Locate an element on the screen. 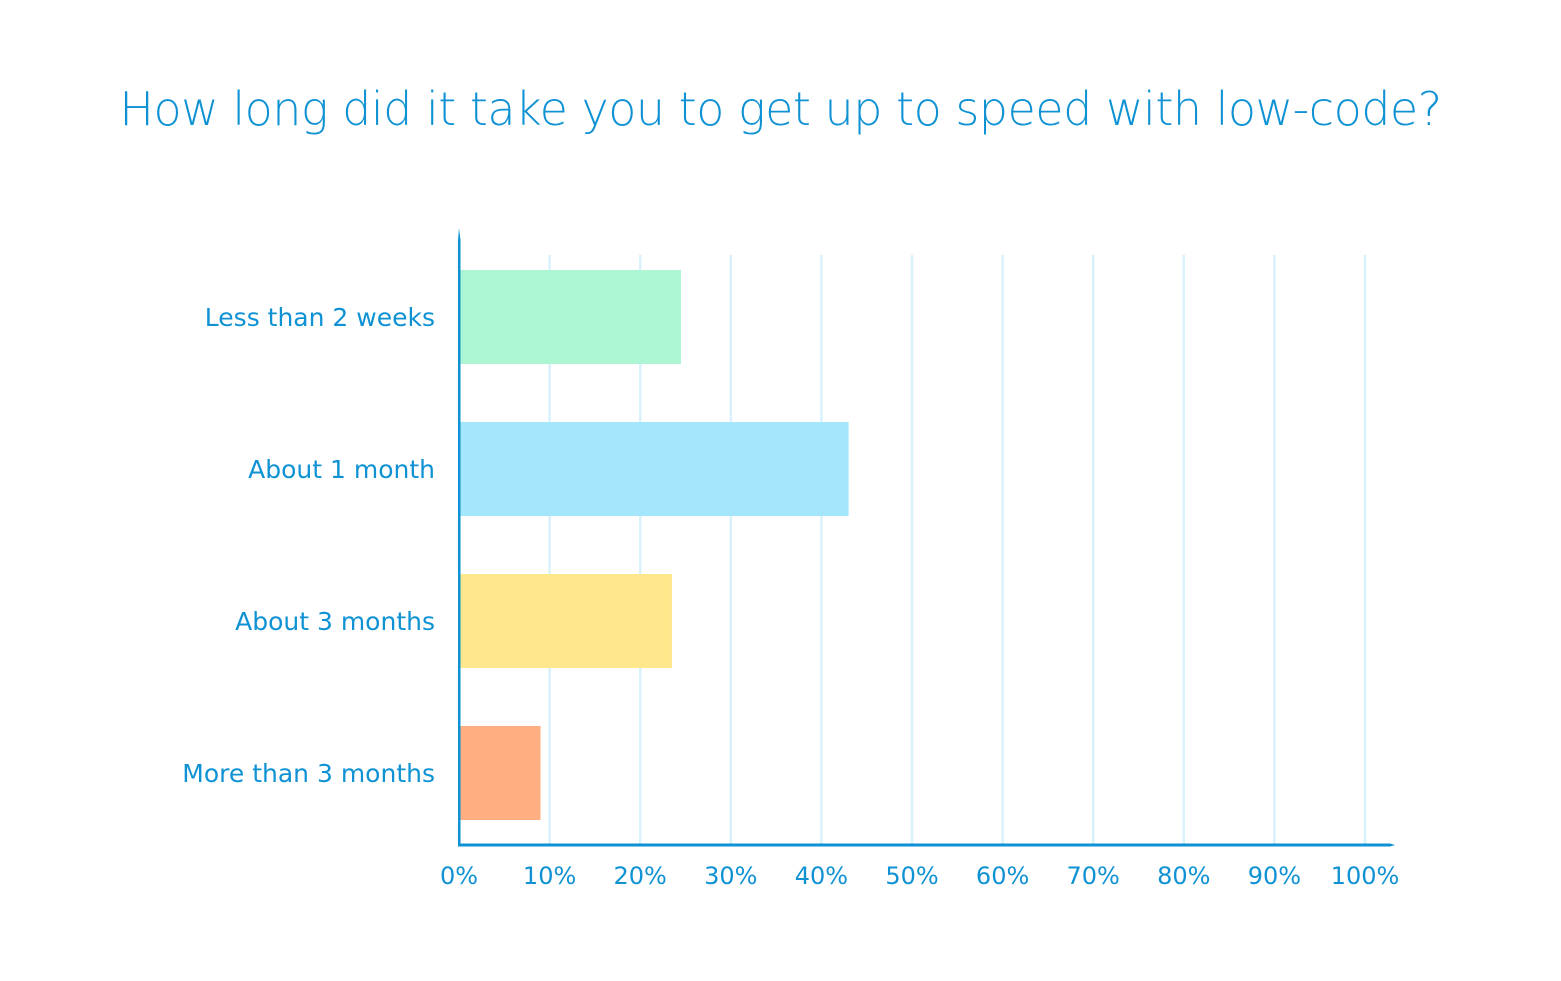 This screenshot has width=1561, height=981. x-tick-label-10: 10% is located at coordinates (549, 876).